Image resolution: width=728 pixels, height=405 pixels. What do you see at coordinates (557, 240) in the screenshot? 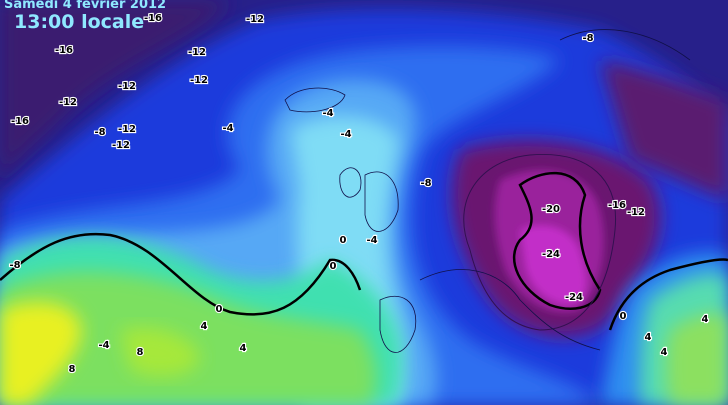
I see `minus24-isotherm` at bounding box center [557, 240].